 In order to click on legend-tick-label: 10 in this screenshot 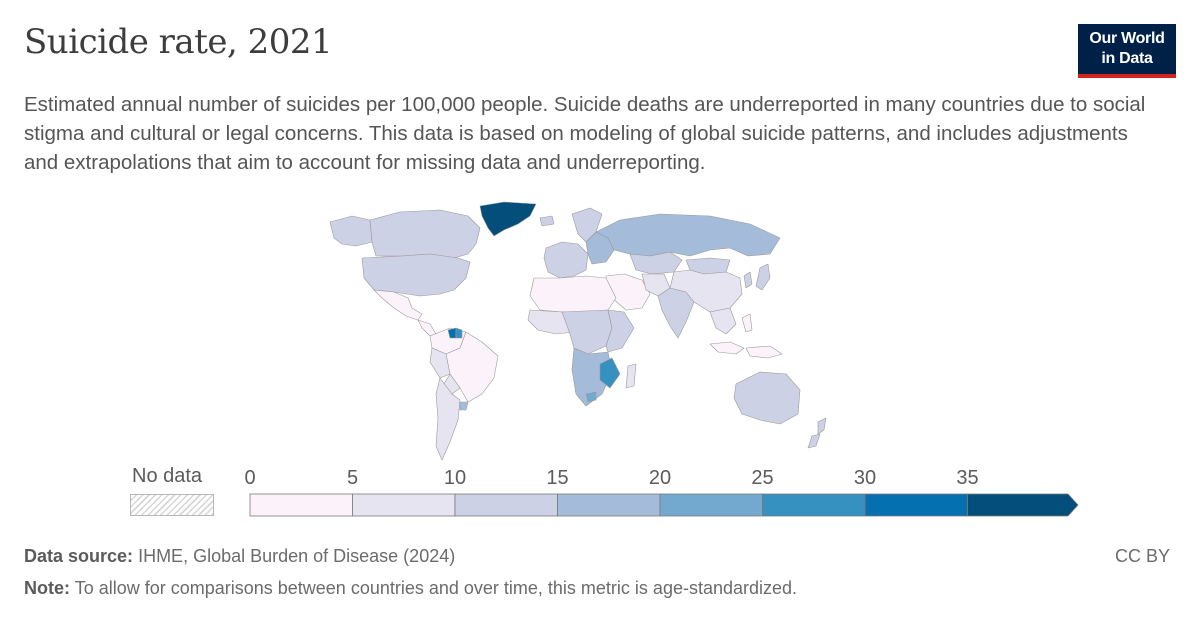, I will do `click(455, 478)`.